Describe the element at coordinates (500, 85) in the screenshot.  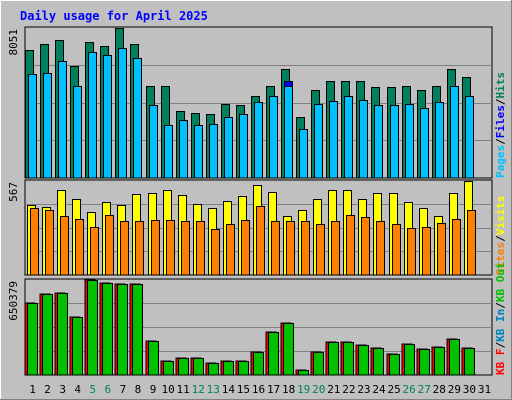
I see `legend-hits: Hits` at that location.